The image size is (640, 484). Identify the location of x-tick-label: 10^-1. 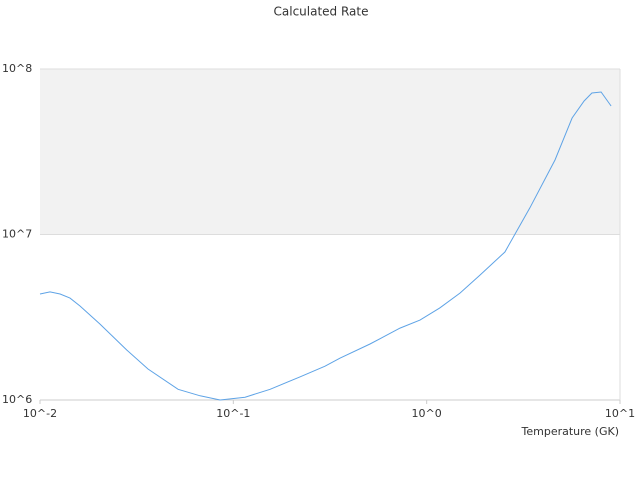
(233, 413).